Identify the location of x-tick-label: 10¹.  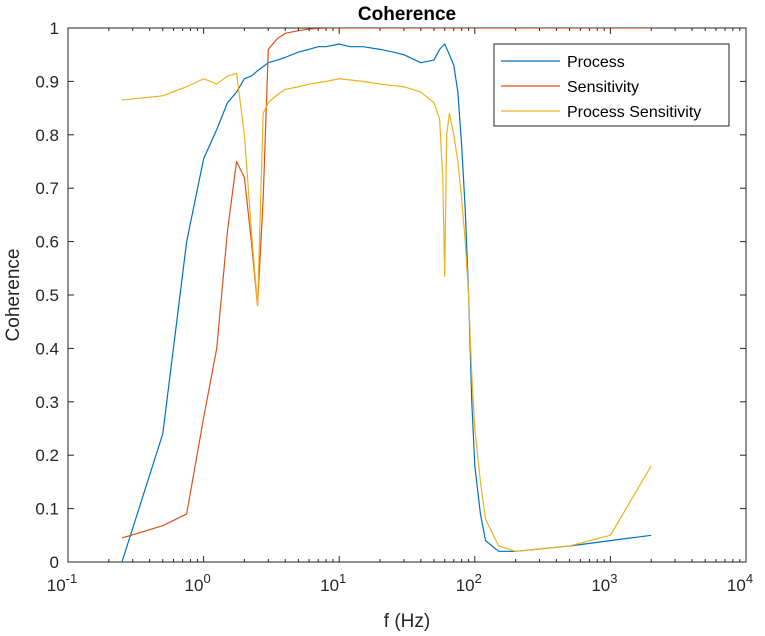
(333, 583).